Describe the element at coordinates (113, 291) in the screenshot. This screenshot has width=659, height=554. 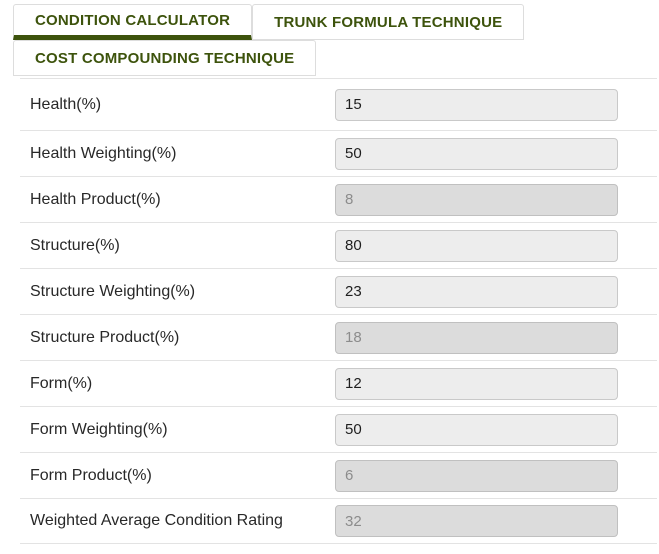
I see `field-label: Structure Weighting(%)` at that location.